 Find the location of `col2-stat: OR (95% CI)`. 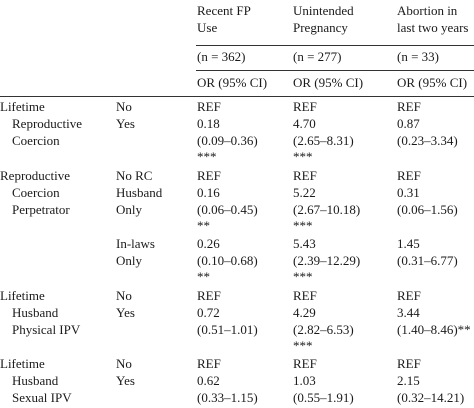

col2-stat: OR (95% CI) is located at coordinates (328, 82).